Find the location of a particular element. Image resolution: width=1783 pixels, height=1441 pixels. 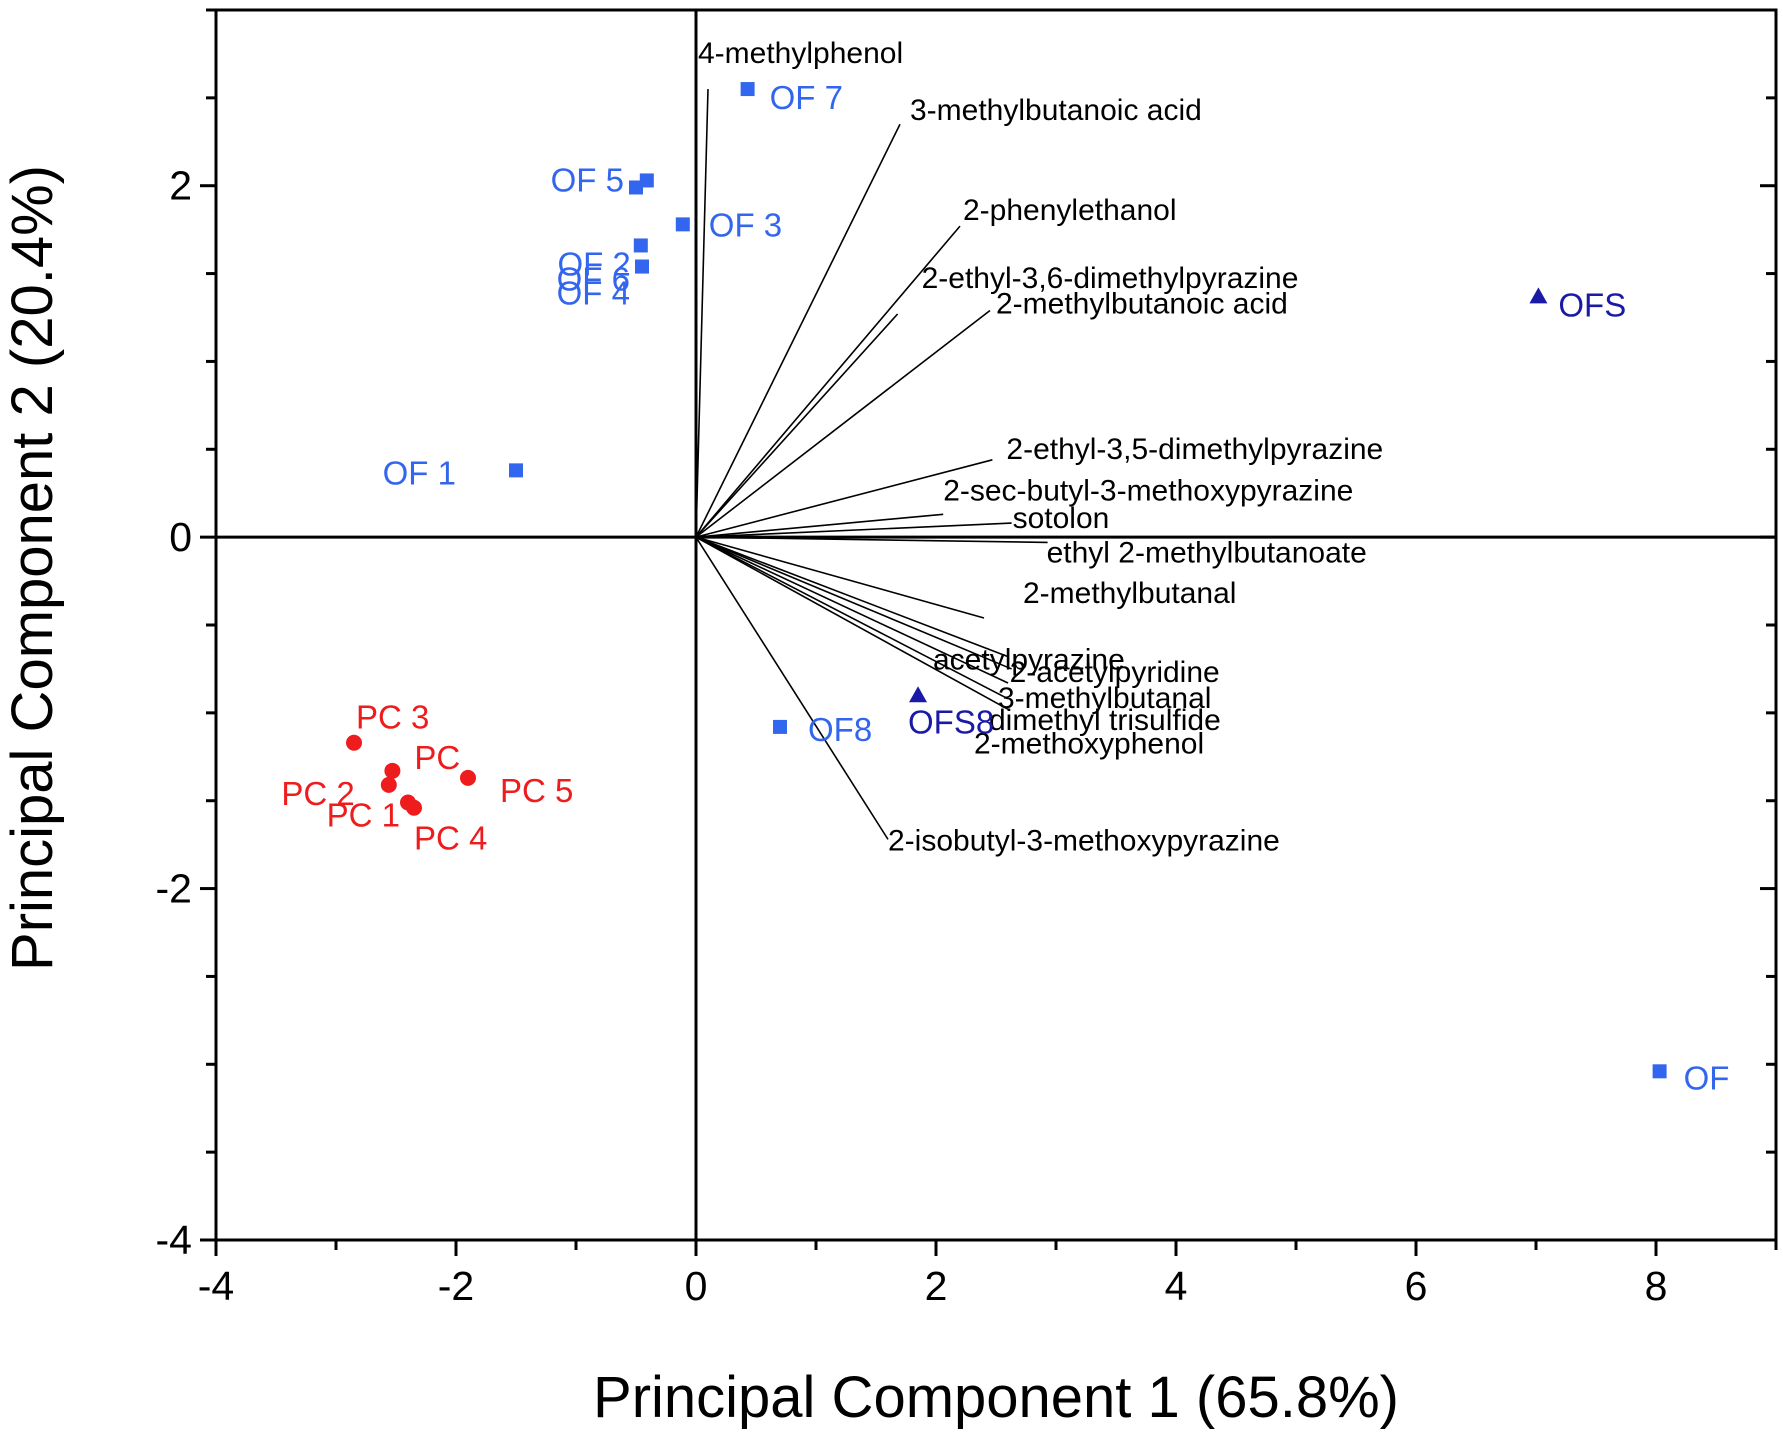

y-tick-label: -4 is located at coordinates (174, 1240).